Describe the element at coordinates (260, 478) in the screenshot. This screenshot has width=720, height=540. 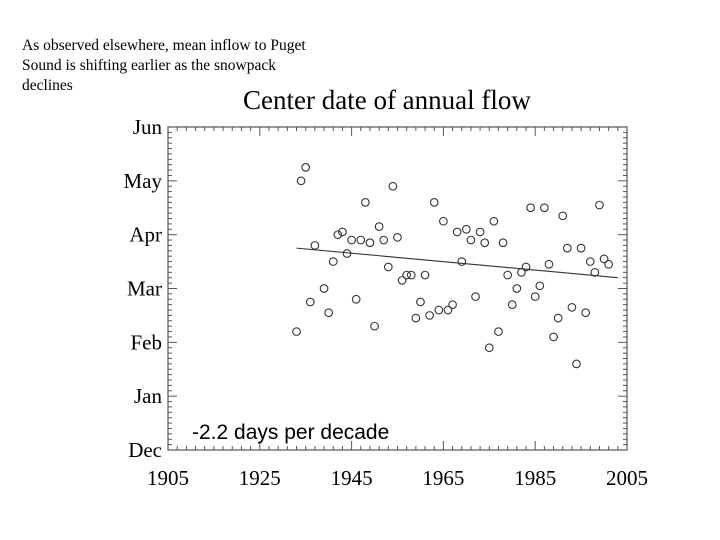
I see `x-tick-label: 1925` at that location.